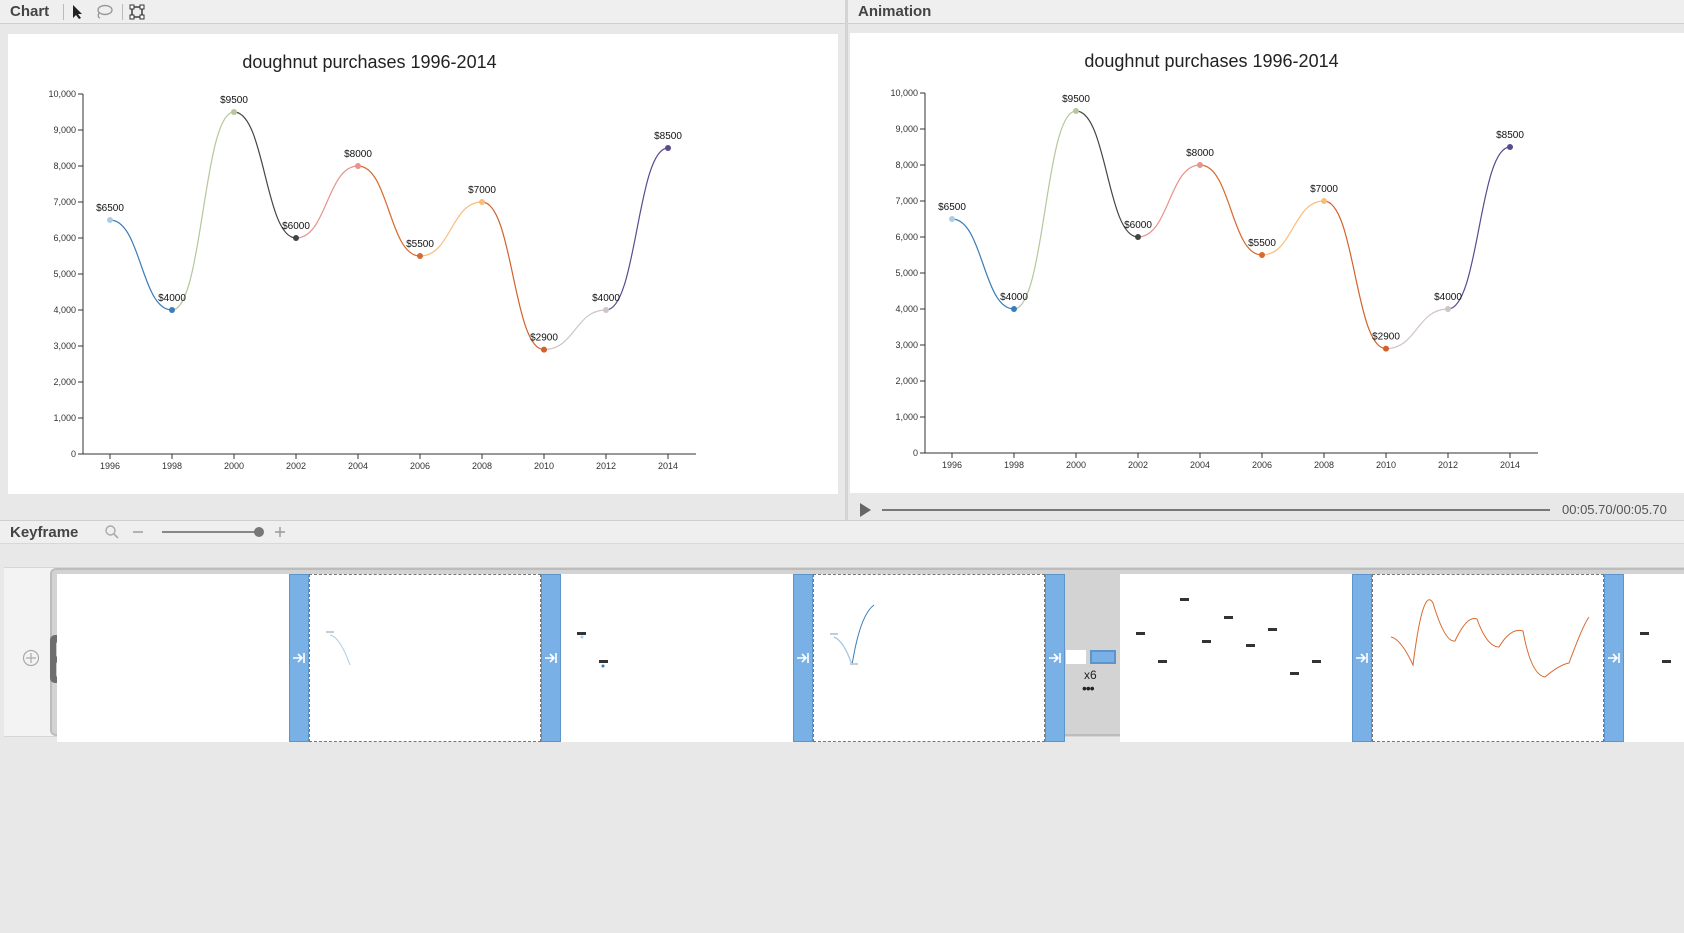 The height and width of the screenshot is (933, 1684). I want to click on zoom-out-button, so click(138, 532).